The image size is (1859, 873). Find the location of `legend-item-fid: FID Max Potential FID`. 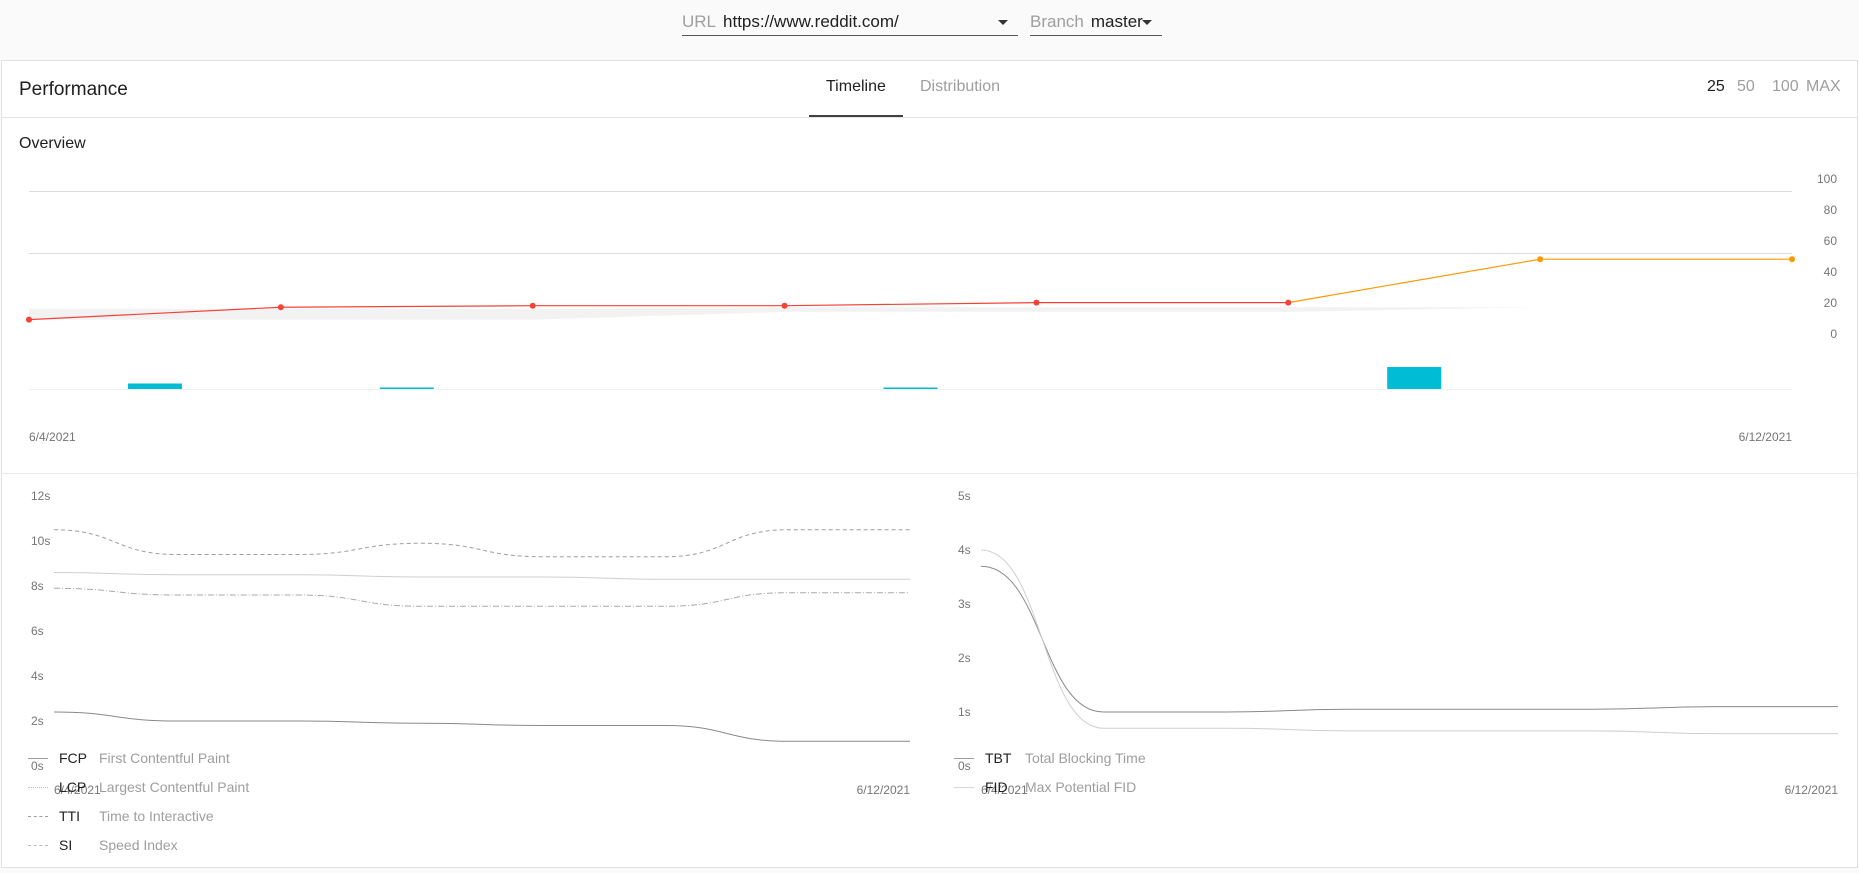

legend-item-fid: FID Max Potential FID is located at coordinates (1045, 787).